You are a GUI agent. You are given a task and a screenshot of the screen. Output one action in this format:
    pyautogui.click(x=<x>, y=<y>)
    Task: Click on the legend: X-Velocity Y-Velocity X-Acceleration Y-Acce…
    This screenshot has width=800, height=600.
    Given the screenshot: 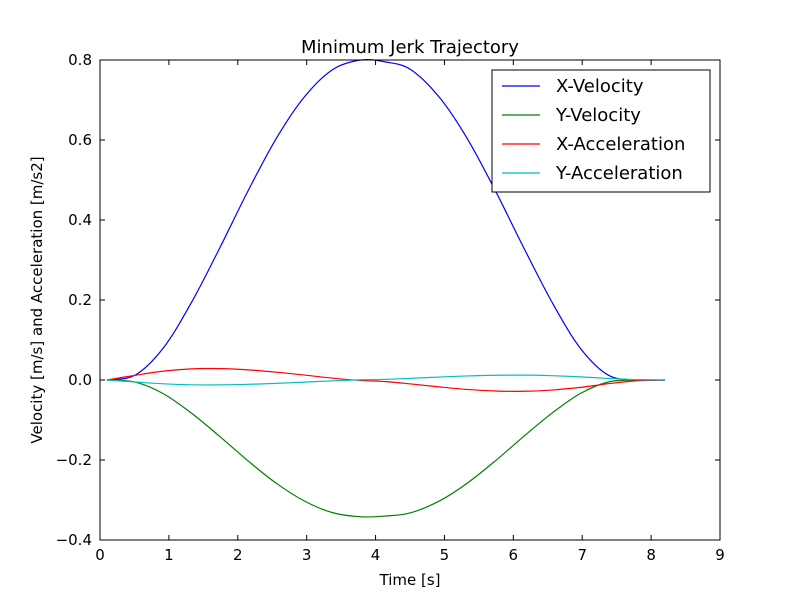 What is the action you would take?
    pyautogui.click(x=601, y=131)
    